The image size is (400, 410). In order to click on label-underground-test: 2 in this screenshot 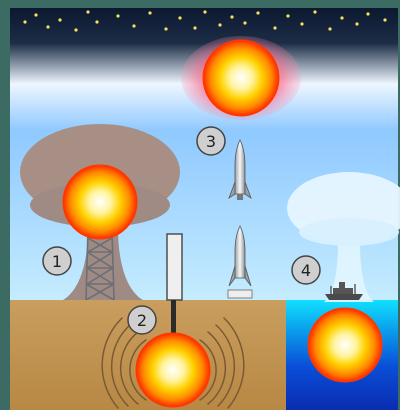, I will do `click(142, 320)`.